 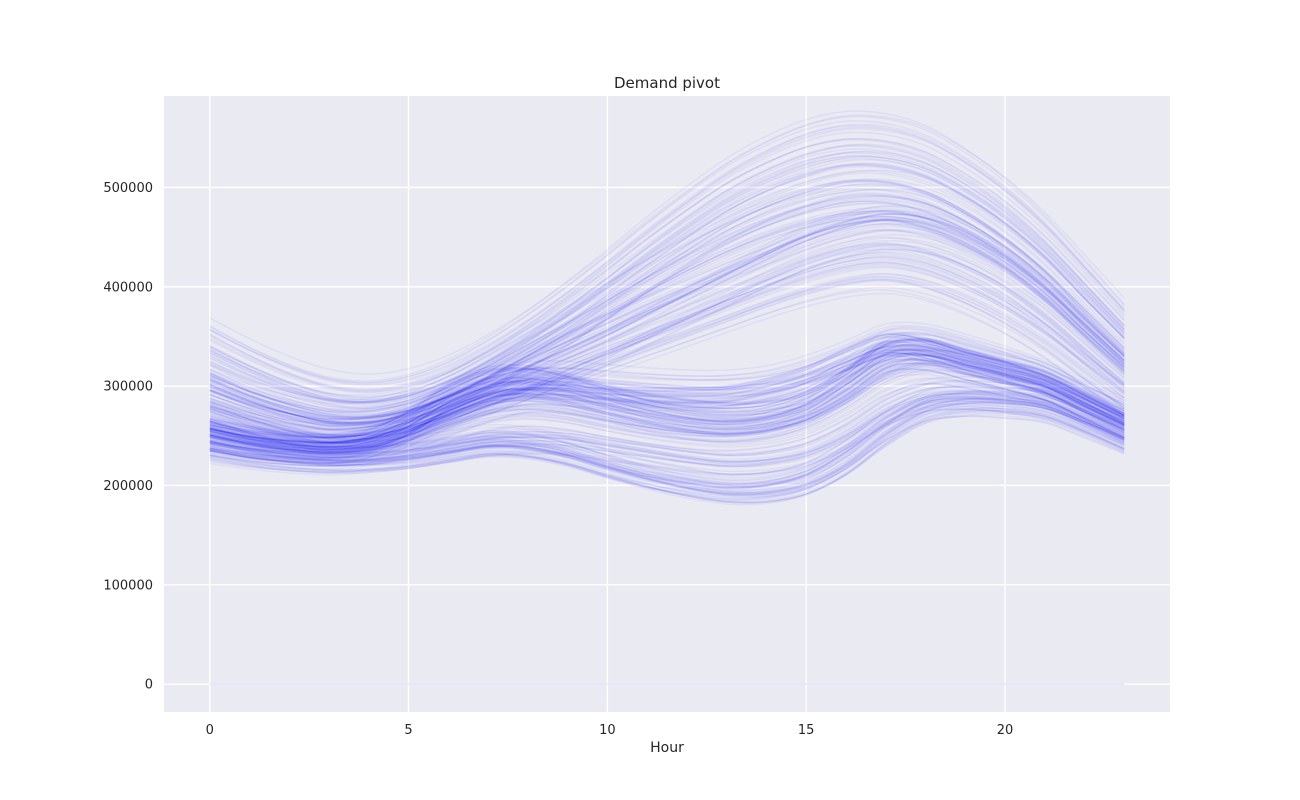 What do you see at coordinates (128, 387) in the screenshot?
I see `y-tick-label: 300000` at bounding box center [128, 387].